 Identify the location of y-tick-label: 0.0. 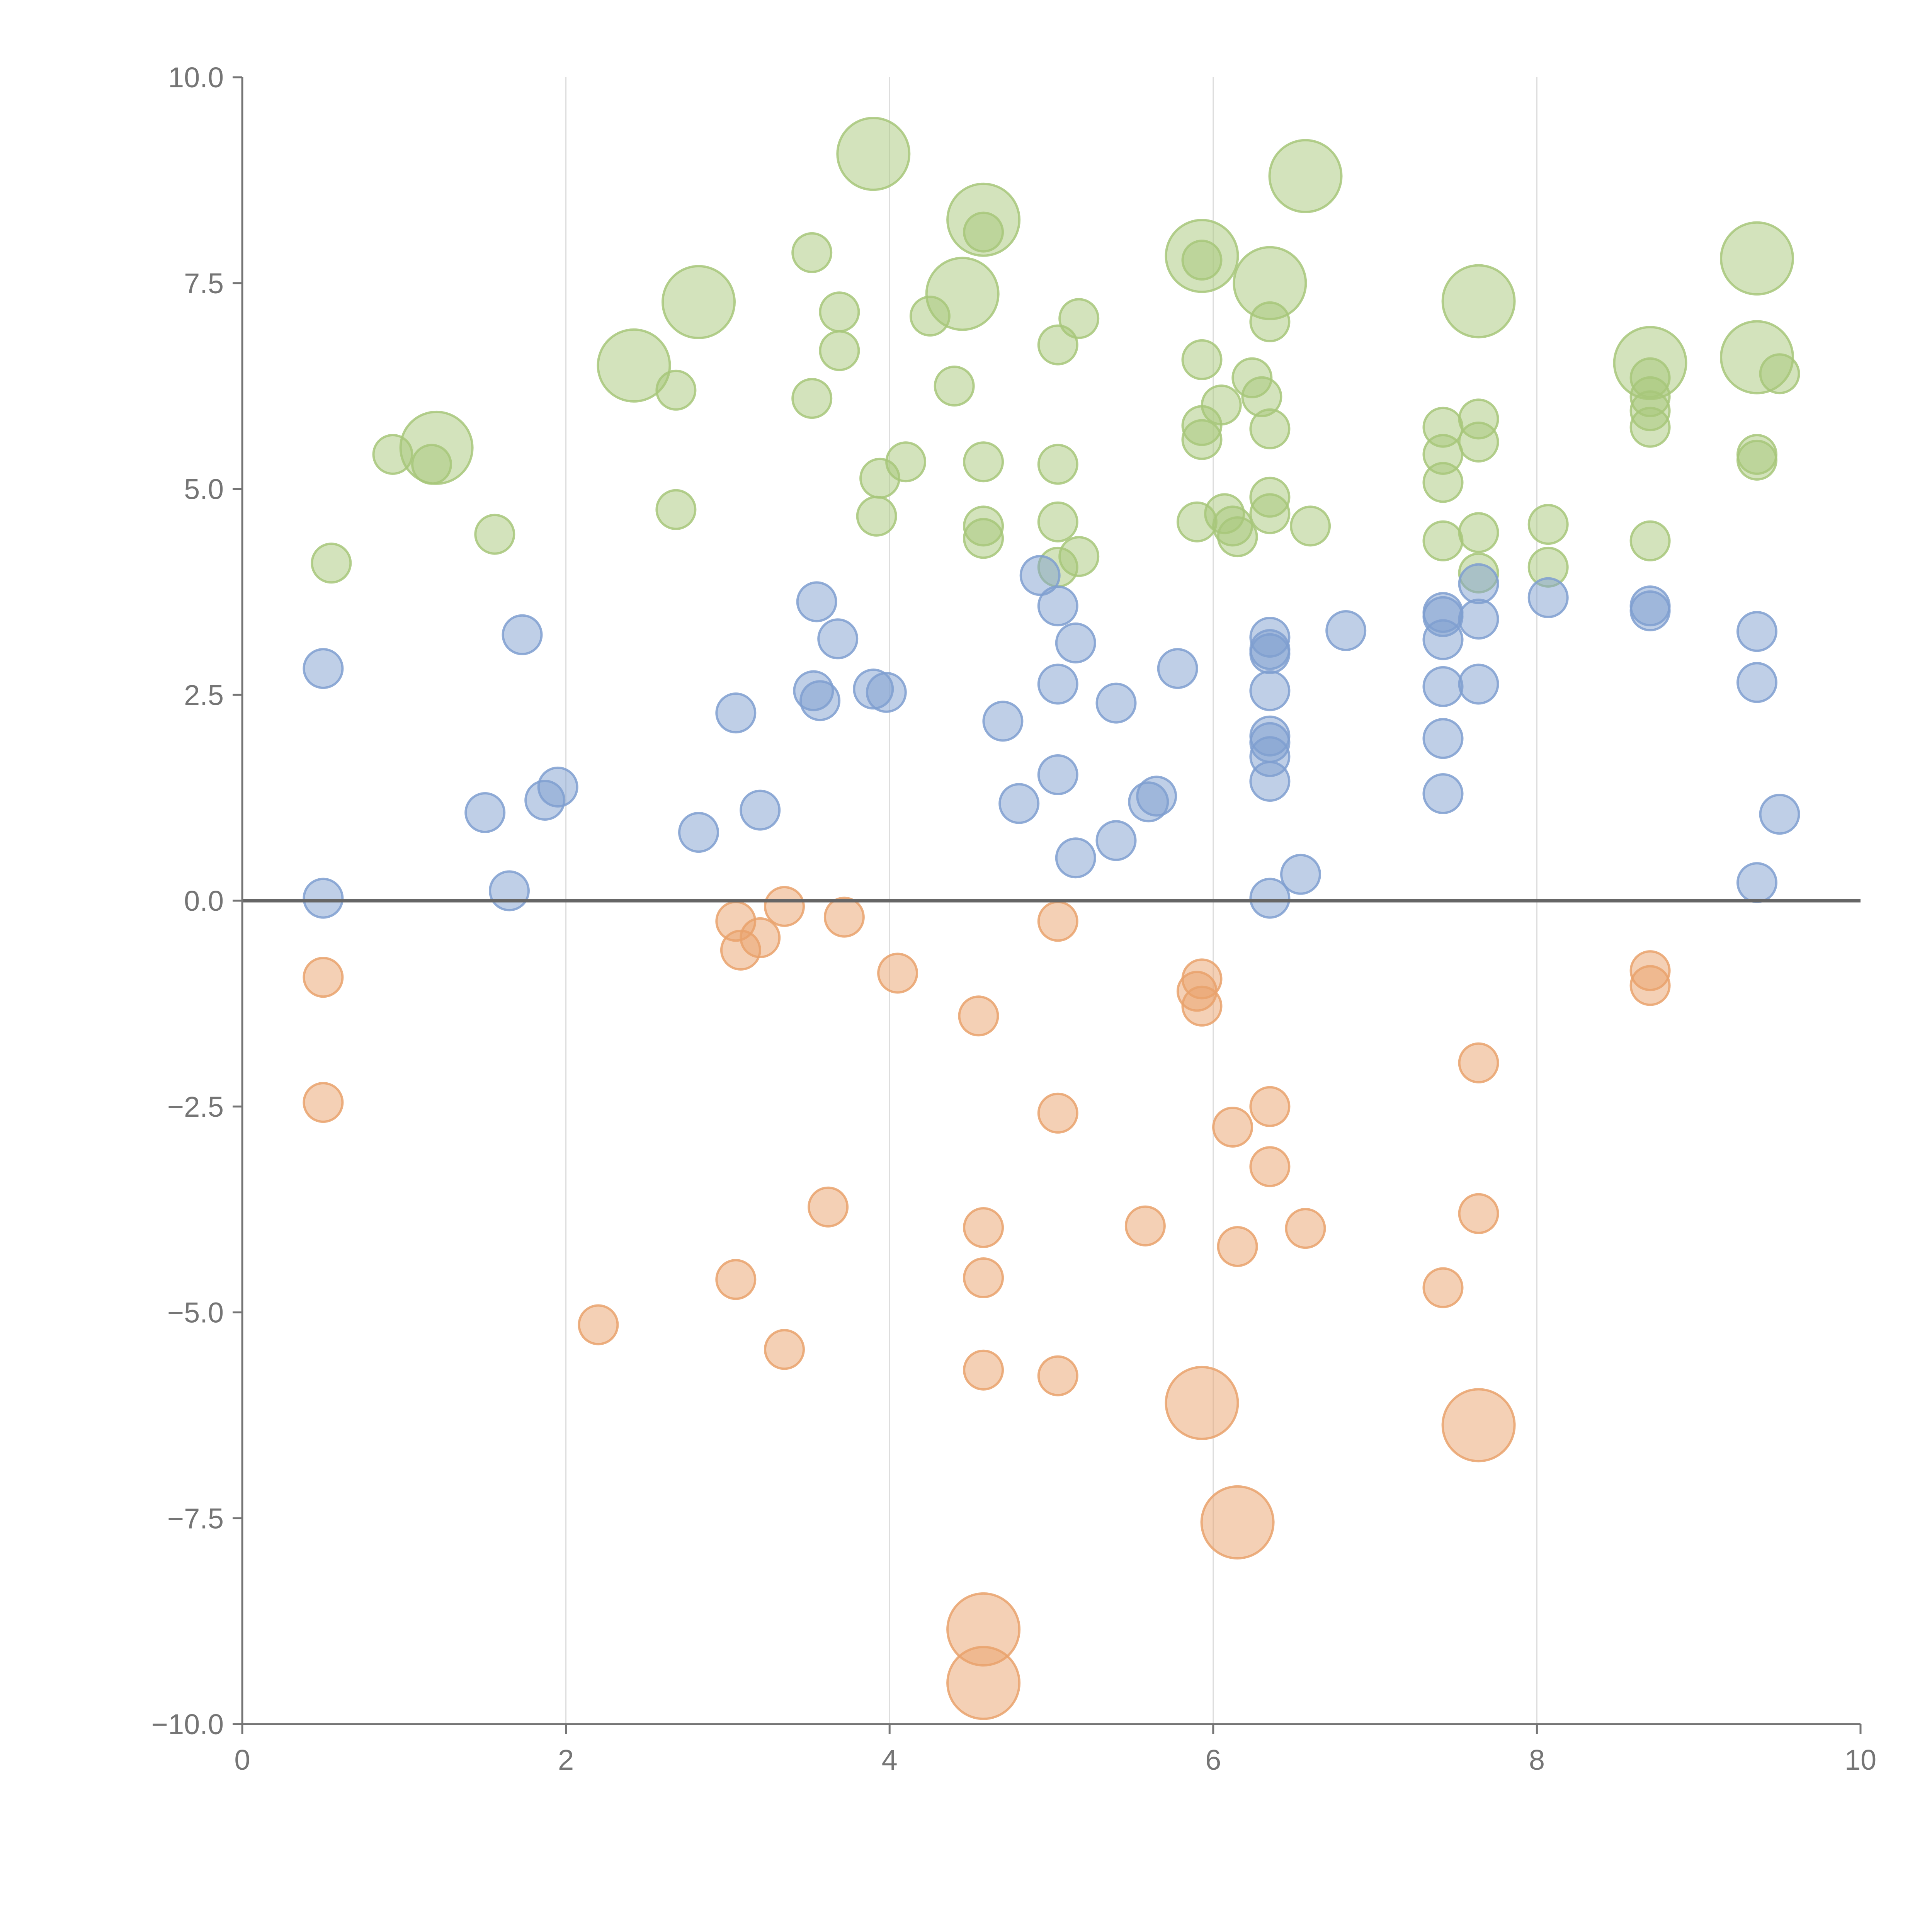
(204, 901).